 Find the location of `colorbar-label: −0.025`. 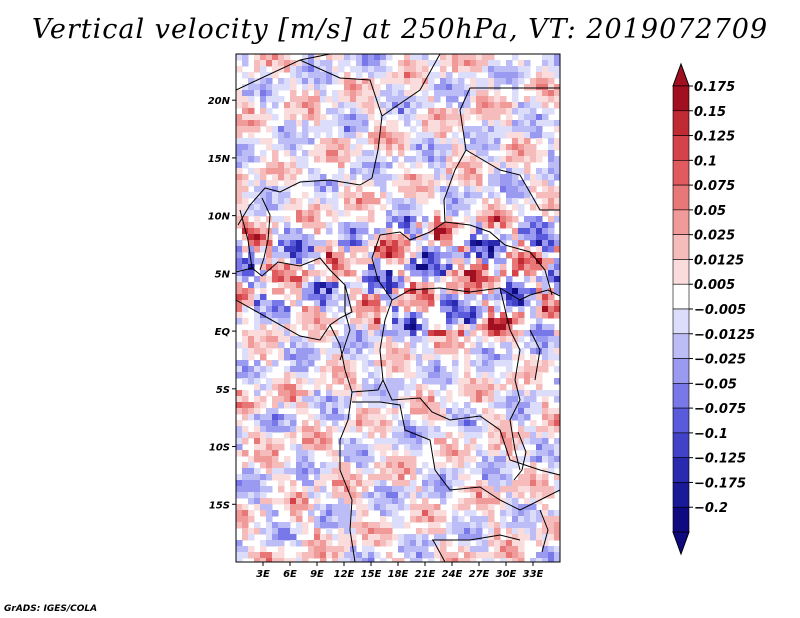

colorbar-label: −0.025 is located at coordinates (720, 360).